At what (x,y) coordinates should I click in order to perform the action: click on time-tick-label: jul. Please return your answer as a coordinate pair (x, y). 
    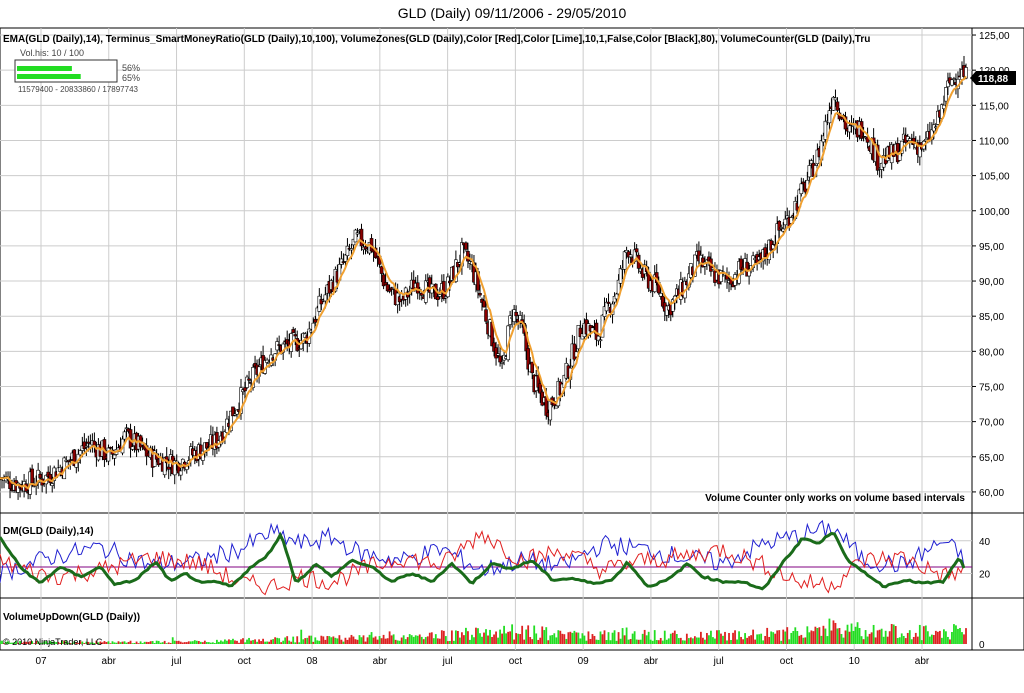
    Looking at the image, I should click on (447, 661).